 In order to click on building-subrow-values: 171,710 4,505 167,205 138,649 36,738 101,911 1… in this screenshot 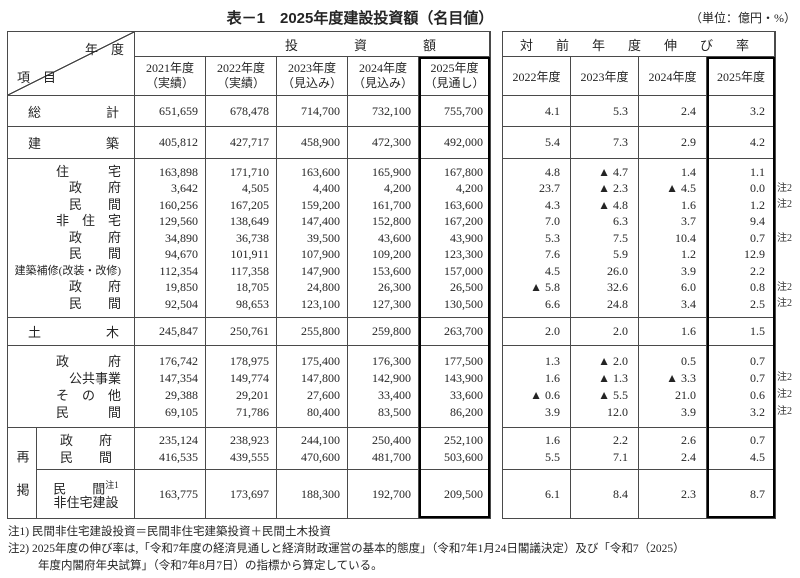, I will do `click(241, 238)`.